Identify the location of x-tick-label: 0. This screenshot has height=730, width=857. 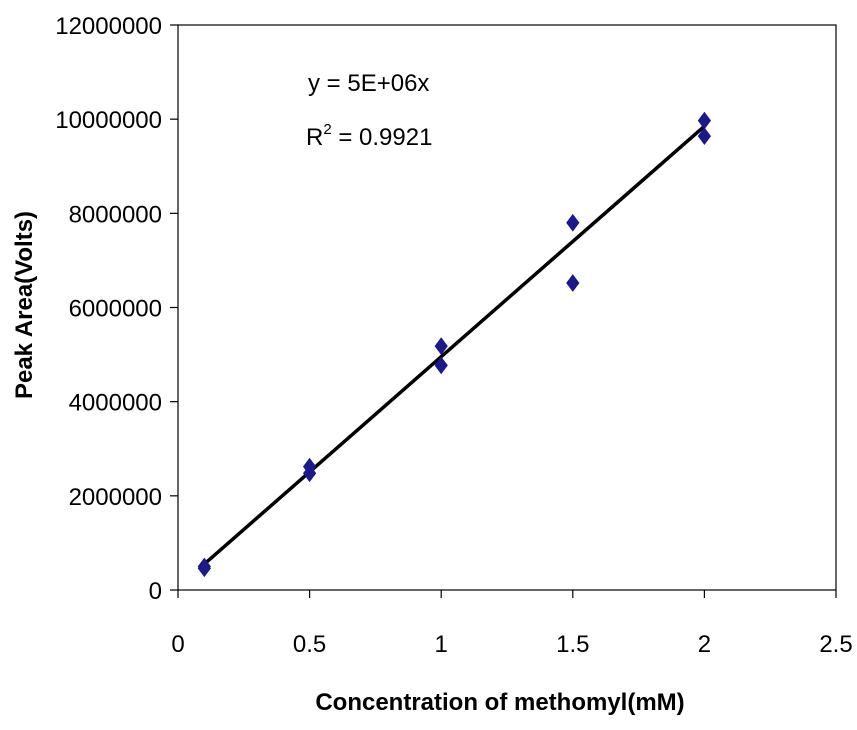
(177, 644).